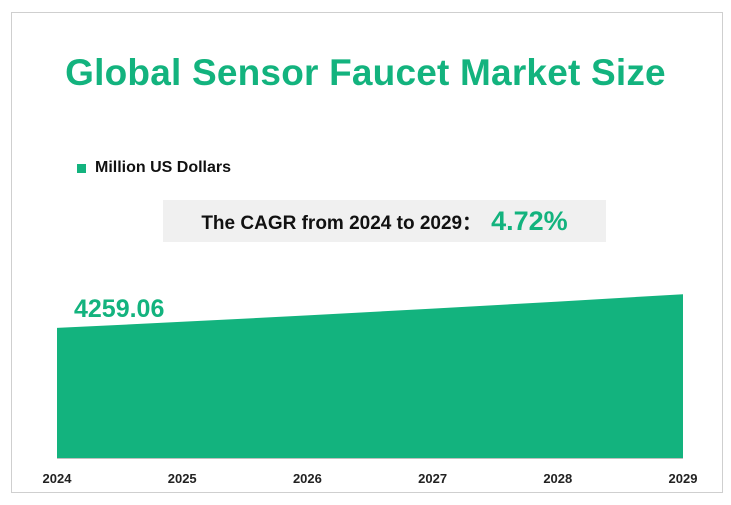  I want to click on legend-label: Million US Dollars, so click(163, 167).